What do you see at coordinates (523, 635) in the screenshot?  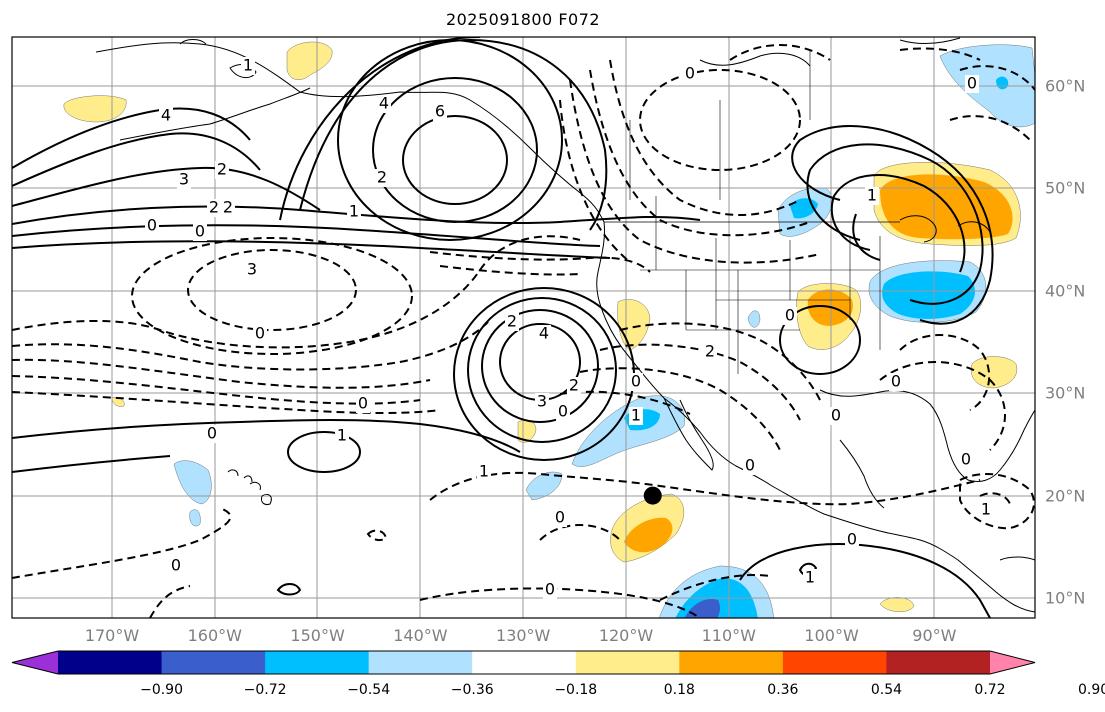 I see `lon-label: 130°W` at bounding box center [523, 635].